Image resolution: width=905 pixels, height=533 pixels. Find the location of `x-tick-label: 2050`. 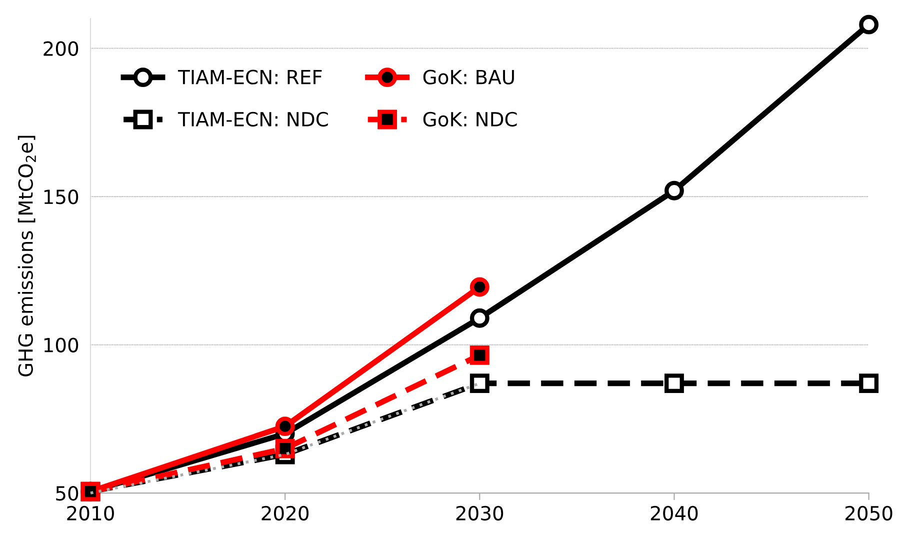

x-tick-label: 2050 is located at coordinates (868, 513).